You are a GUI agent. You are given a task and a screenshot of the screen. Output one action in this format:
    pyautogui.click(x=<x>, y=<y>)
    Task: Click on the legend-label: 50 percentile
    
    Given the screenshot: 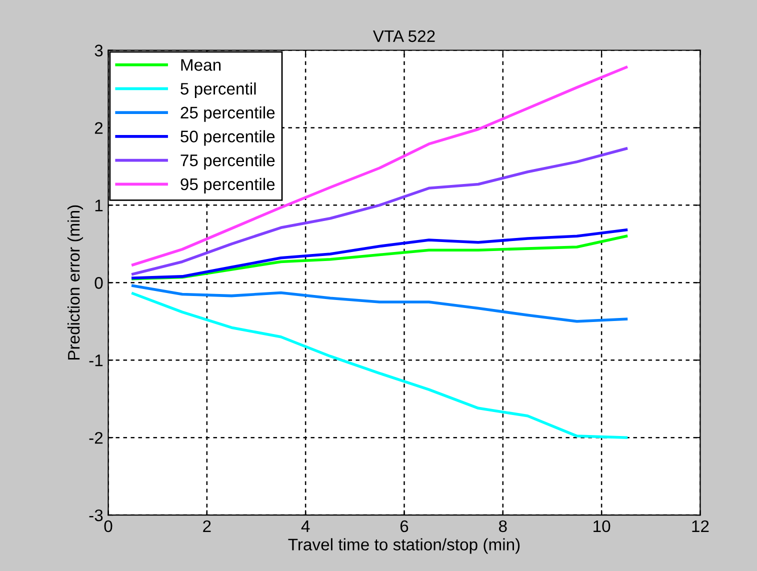 What is the action you would take?
    pyautogui.click(x=227, y=138)
    